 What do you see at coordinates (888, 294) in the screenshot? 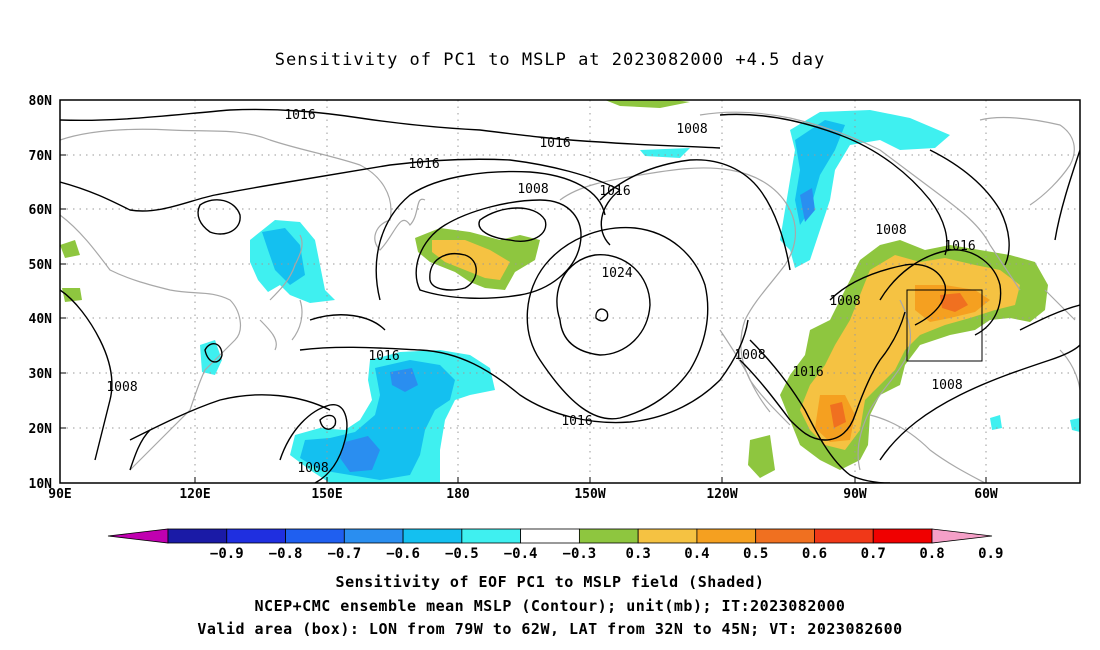
I see `contour-1008-na2` at bounding box center [888, 294].